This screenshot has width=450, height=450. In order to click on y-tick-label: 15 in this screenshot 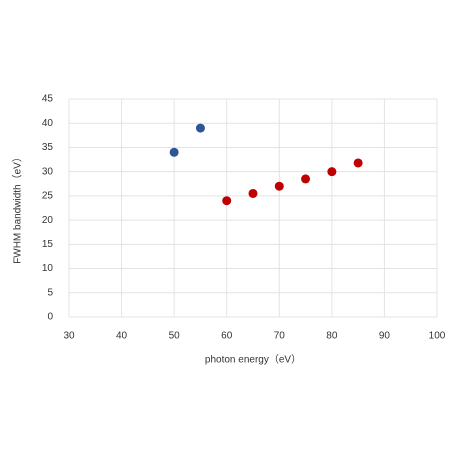, I will do `click(48, 244)`.